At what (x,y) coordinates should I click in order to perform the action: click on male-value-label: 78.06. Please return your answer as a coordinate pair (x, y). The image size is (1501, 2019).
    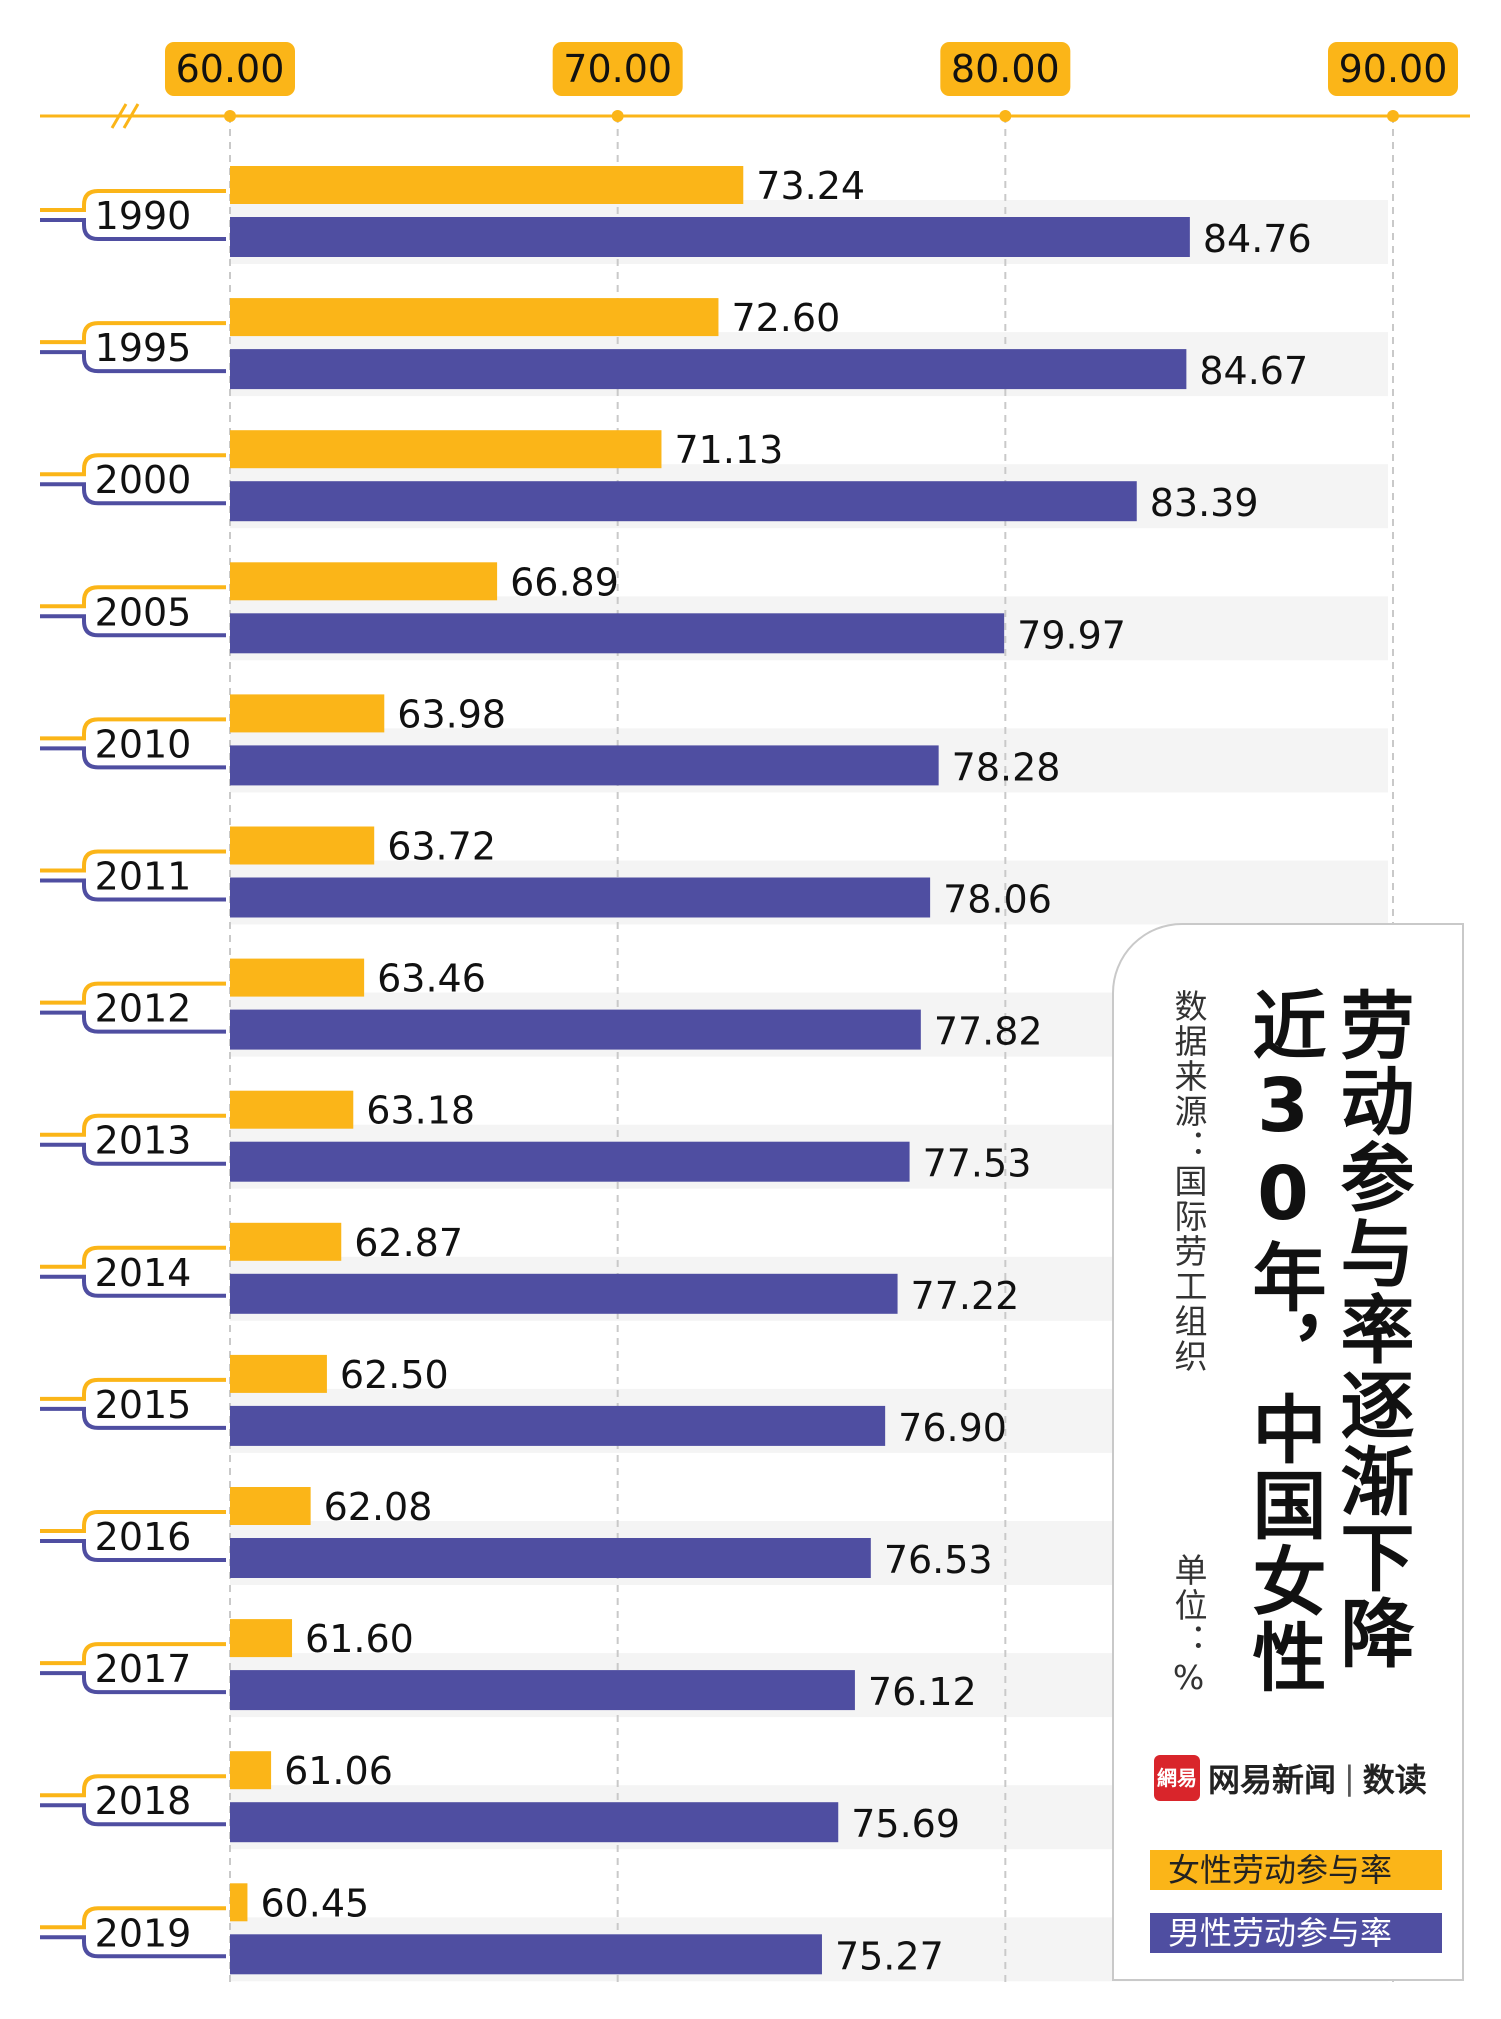
    Looking at the image, I should click on (997, 900).